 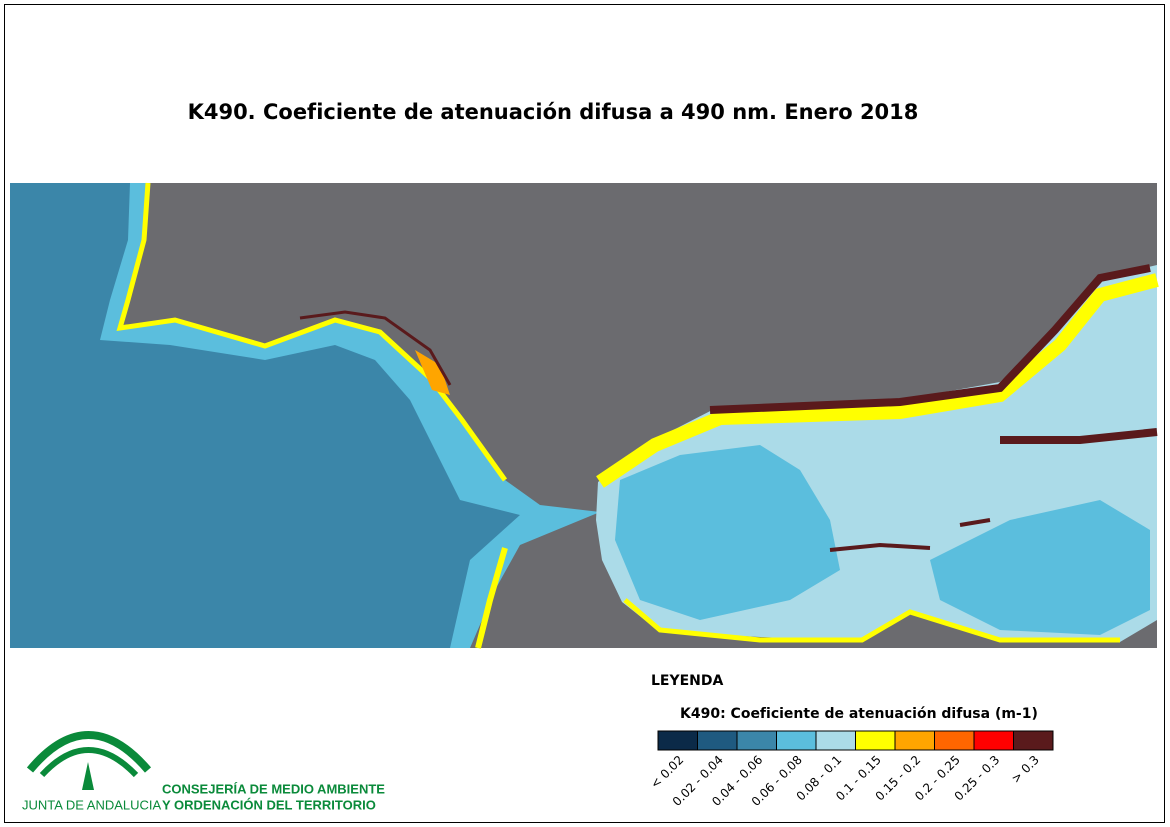 What do you see at coordinates (88, 776) in the screenshot?
I see `logo-tree` at bounding box center [88, 776].